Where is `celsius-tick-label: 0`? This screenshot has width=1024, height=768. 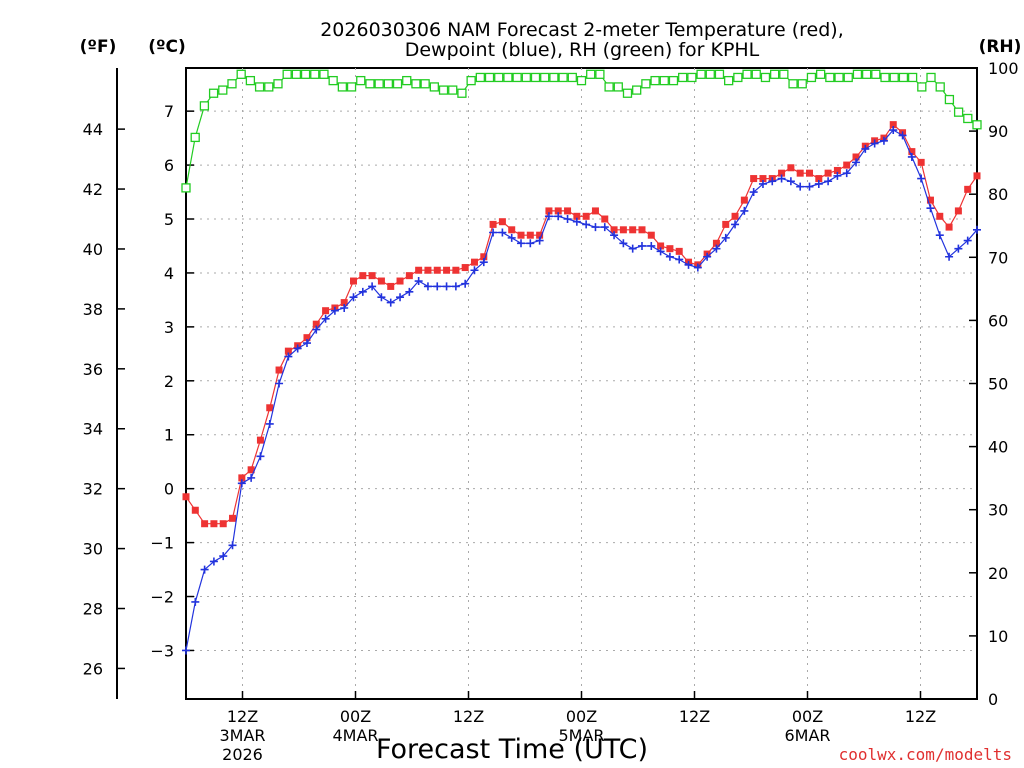 celsius-tick-label: 0 is located at coordinates (169, 489).